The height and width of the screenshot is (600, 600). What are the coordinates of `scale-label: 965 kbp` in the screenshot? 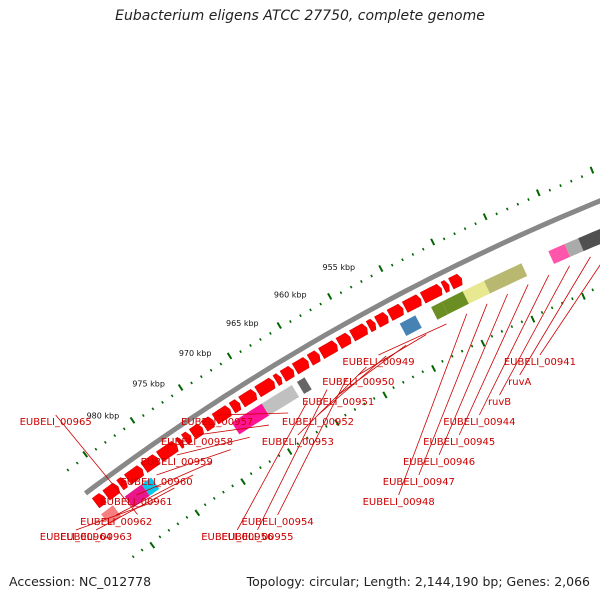 It's located at (242, 323).